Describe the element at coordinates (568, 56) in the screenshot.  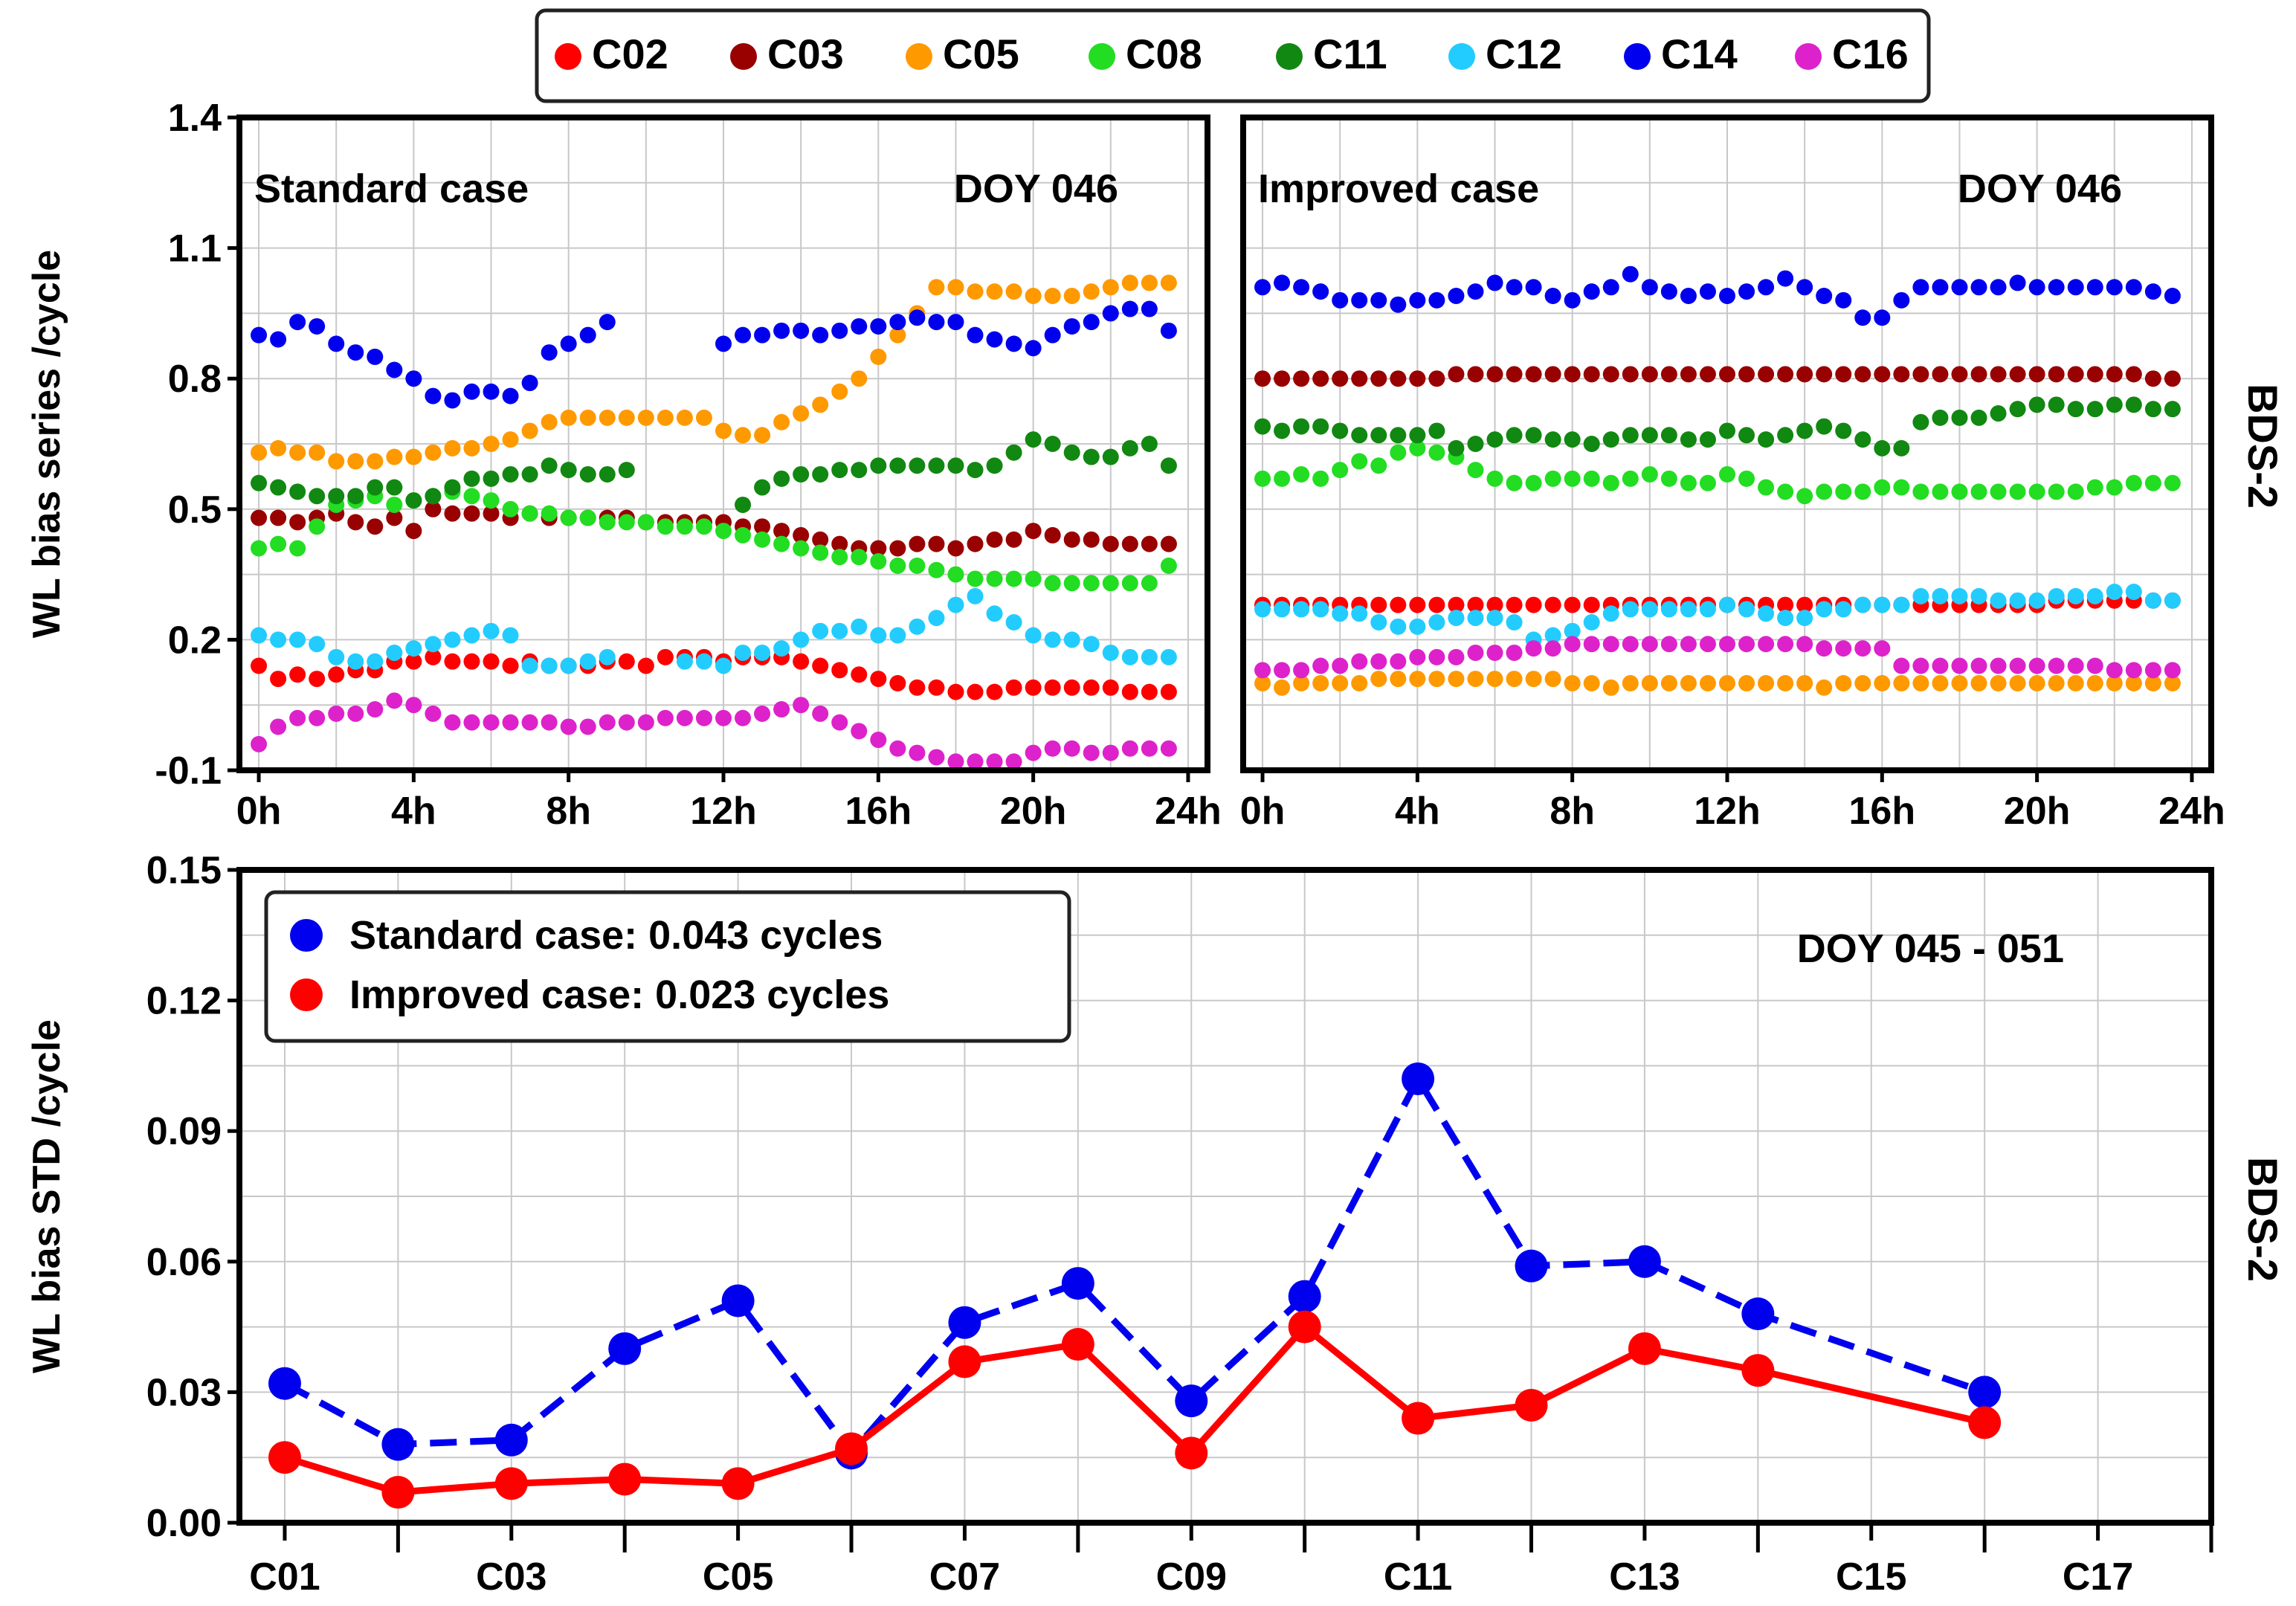
I see `legend-marker-c02` at that location.